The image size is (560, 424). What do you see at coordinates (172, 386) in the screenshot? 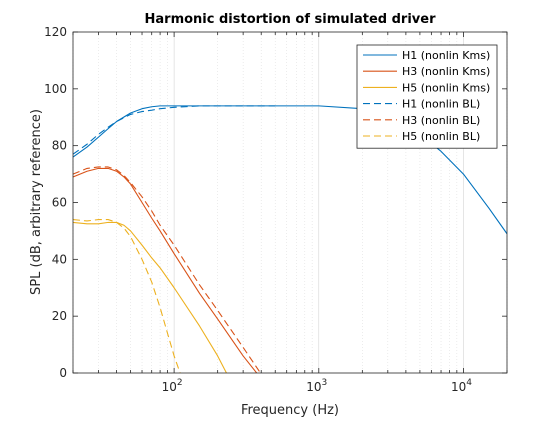
I see `x-tick-label: 10²` at bounding box center [172, 386].